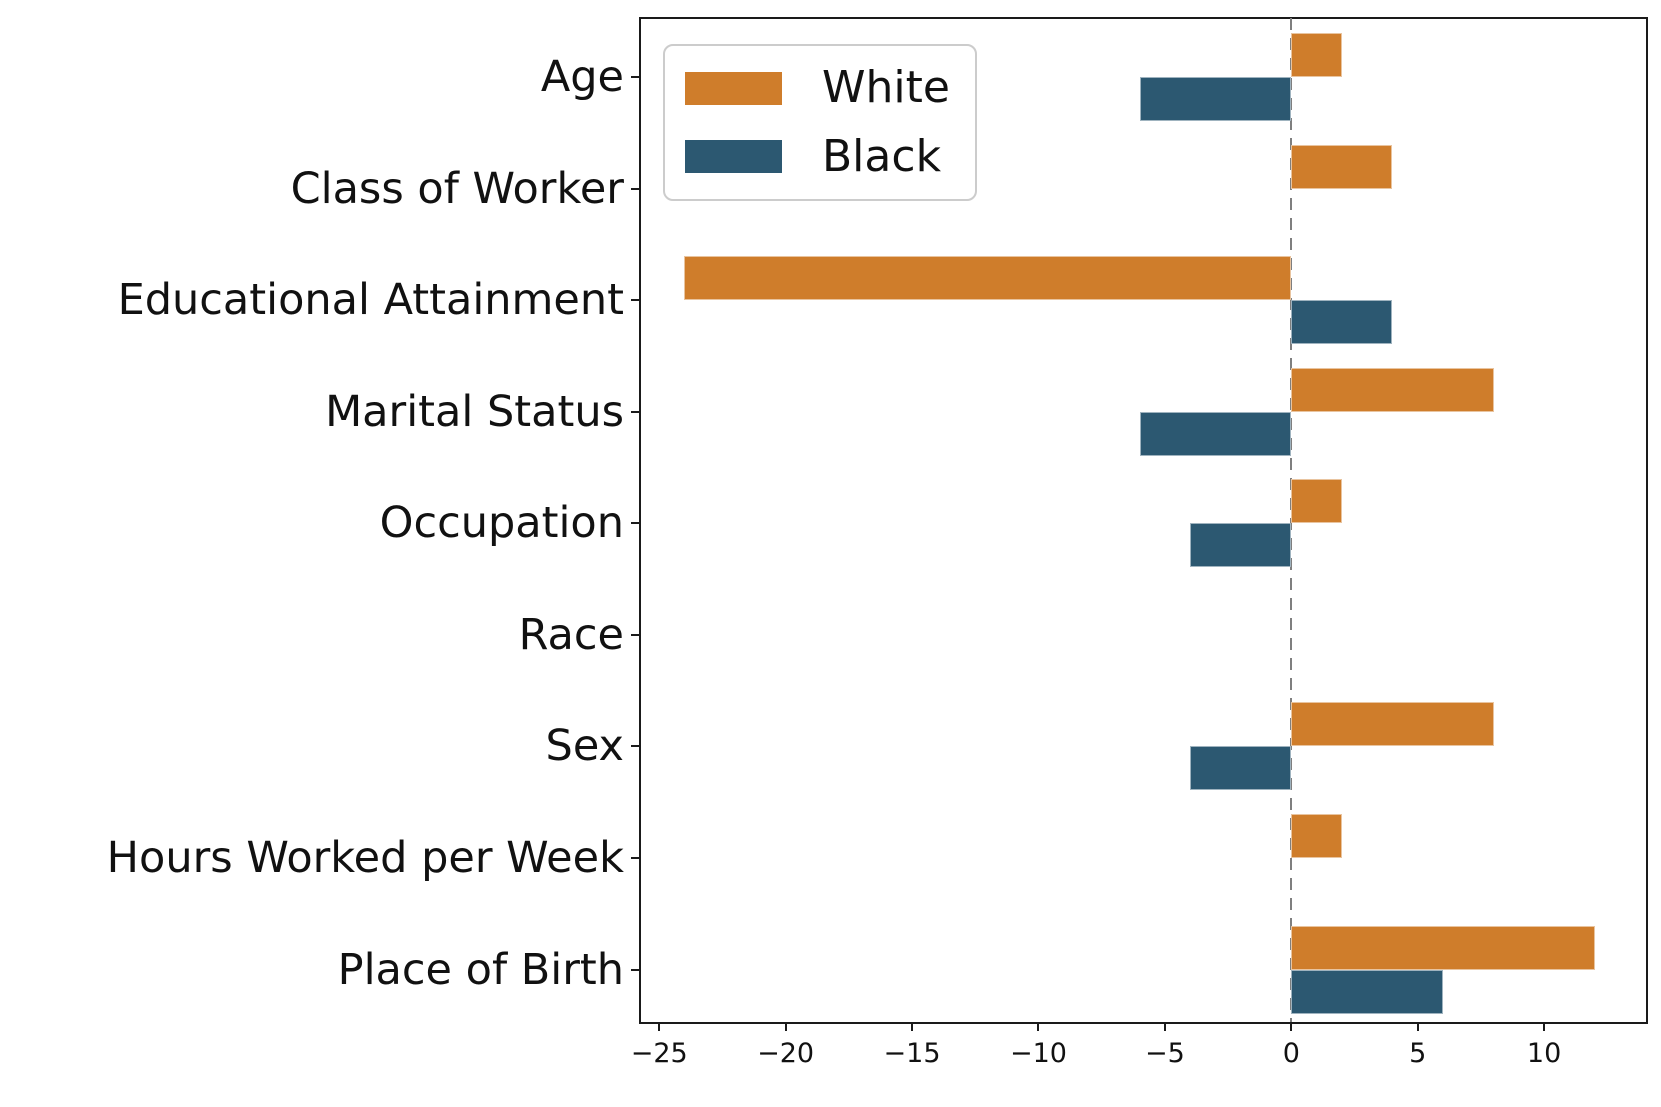 This screenshot has height=1107, width=1661. What do you see at coordinates (635, 969) in the screenshot?
I see `y-tick-place-of-birth` at bounding box center [635, 969].